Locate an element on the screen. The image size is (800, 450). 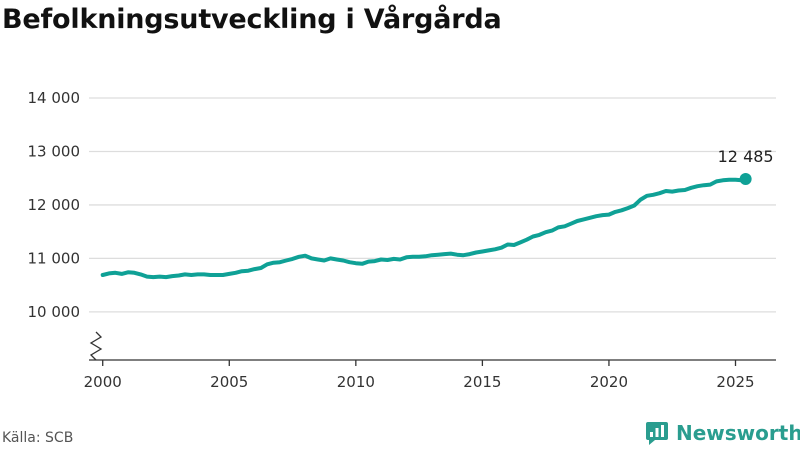
x-tick-label: 2015 is located at coordinates (482, 382).